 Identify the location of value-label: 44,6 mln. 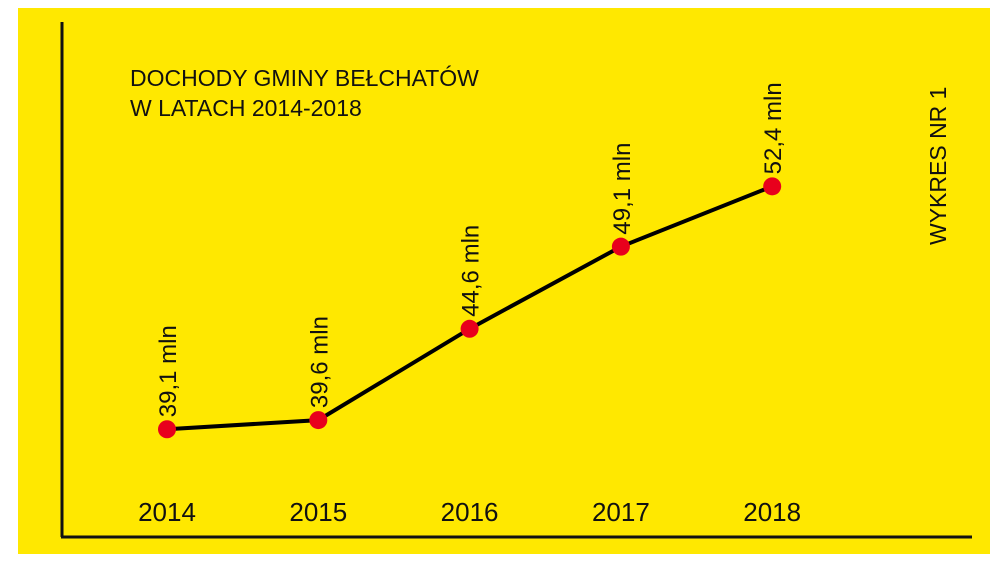
(471, 271).